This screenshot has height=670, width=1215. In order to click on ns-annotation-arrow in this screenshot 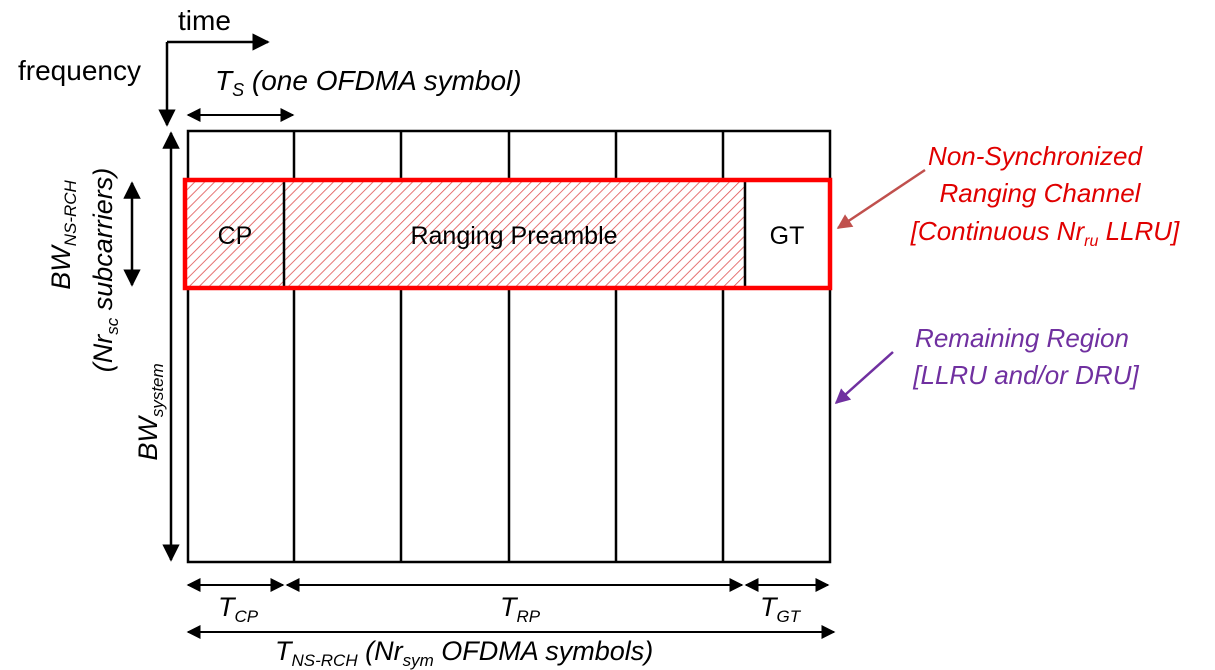, I will do `click(881, 199)`.